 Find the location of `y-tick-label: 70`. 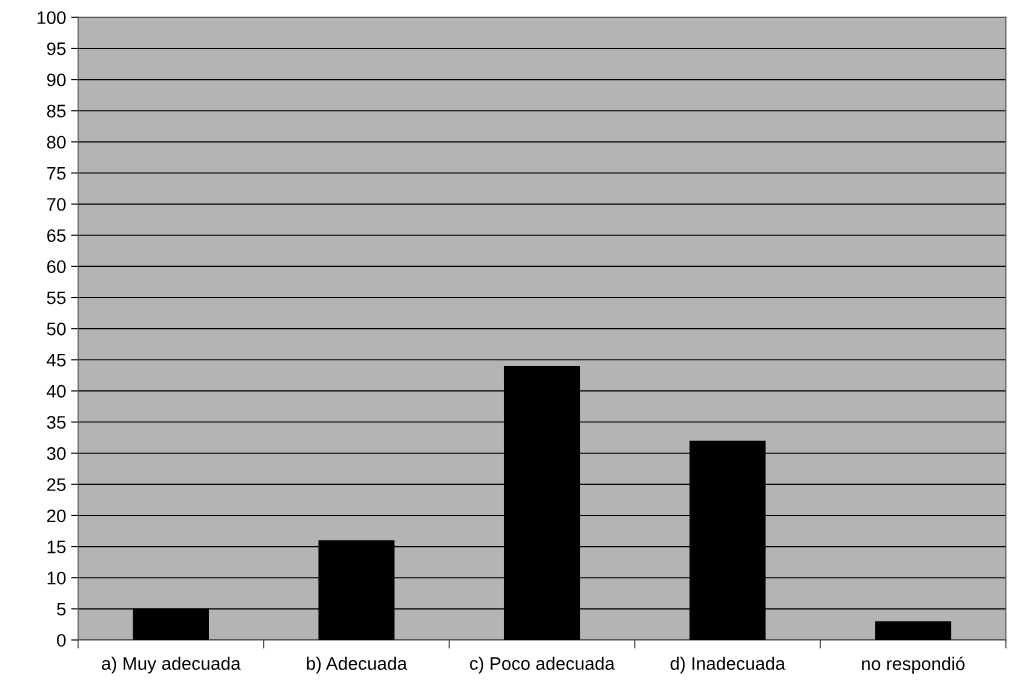

y-tick-label: 70 is located at coordinates (56, 204).